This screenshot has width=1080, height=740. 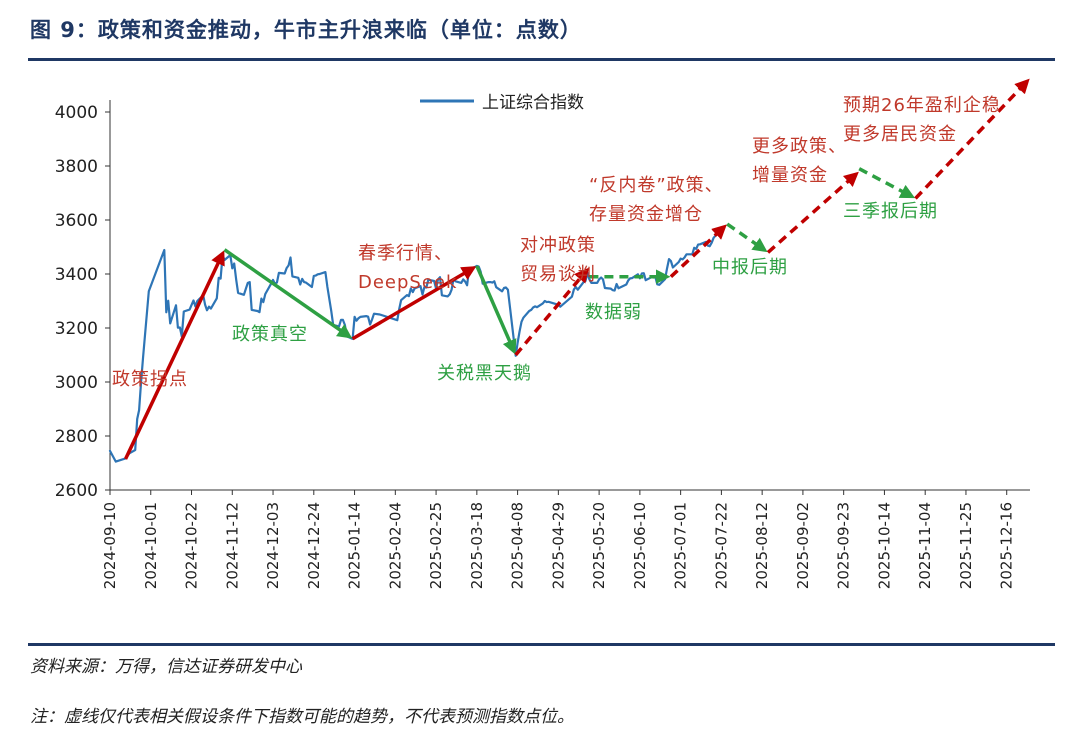 What do you see at coordinates (151, 545) in the screenshot?
I see `x-tick-label: 2024-10-01` at bounding box center [151, 545].